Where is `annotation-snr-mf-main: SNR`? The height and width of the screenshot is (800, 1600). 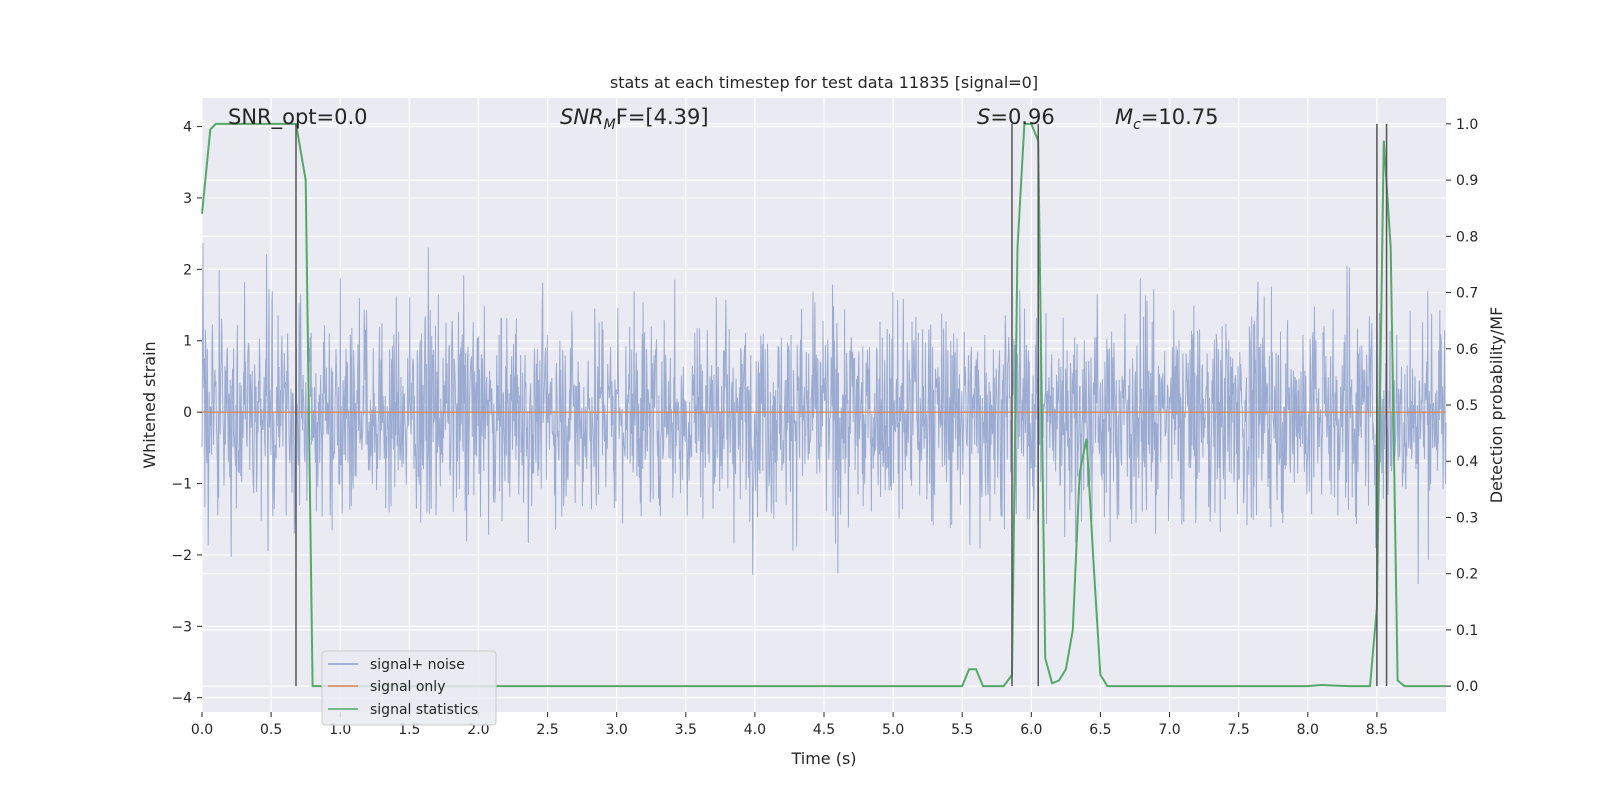
annotation-snr-mf-main: SNR is located at coordinates (582, 117).